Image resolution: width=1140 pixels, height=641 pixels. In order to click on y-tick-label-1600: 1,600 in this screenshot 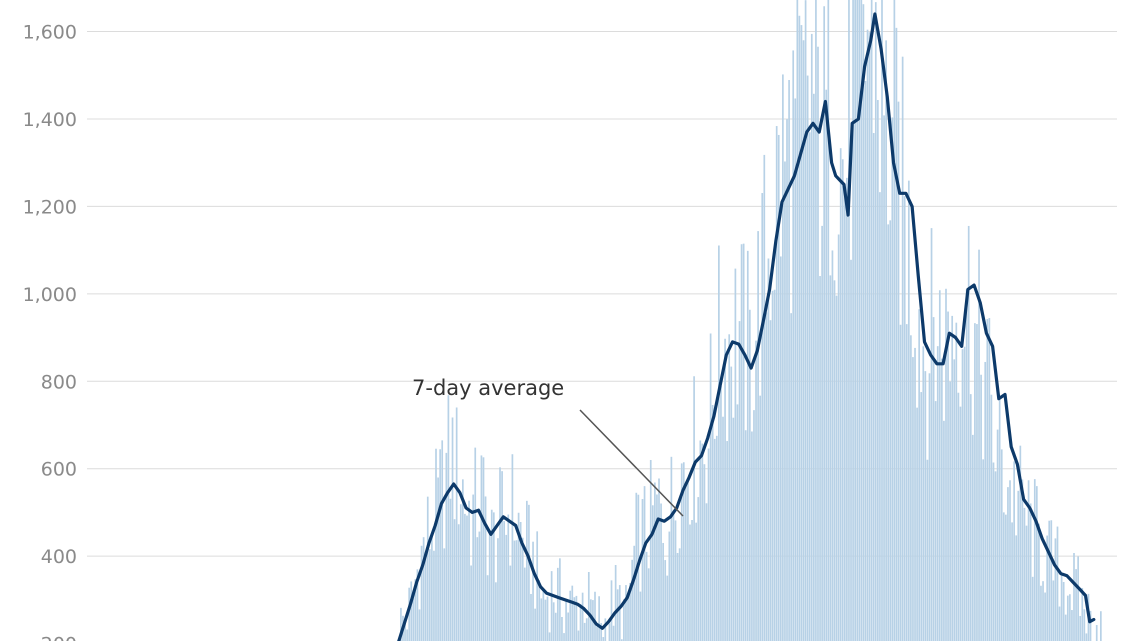, I will do `click(50, 33)`.